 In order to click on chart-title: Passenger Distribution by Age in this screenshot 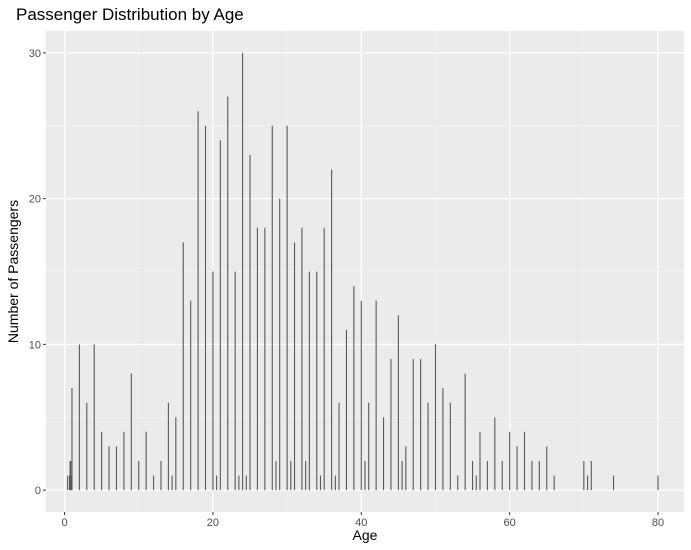, I will do `click(130, 14)`.